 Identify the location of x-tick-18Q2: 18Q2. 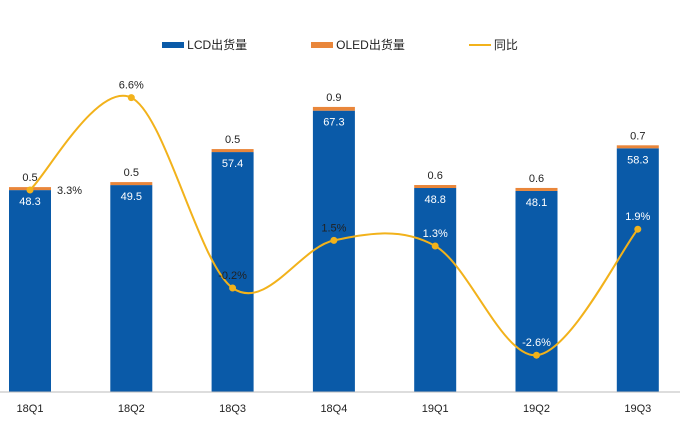
(131, 409).